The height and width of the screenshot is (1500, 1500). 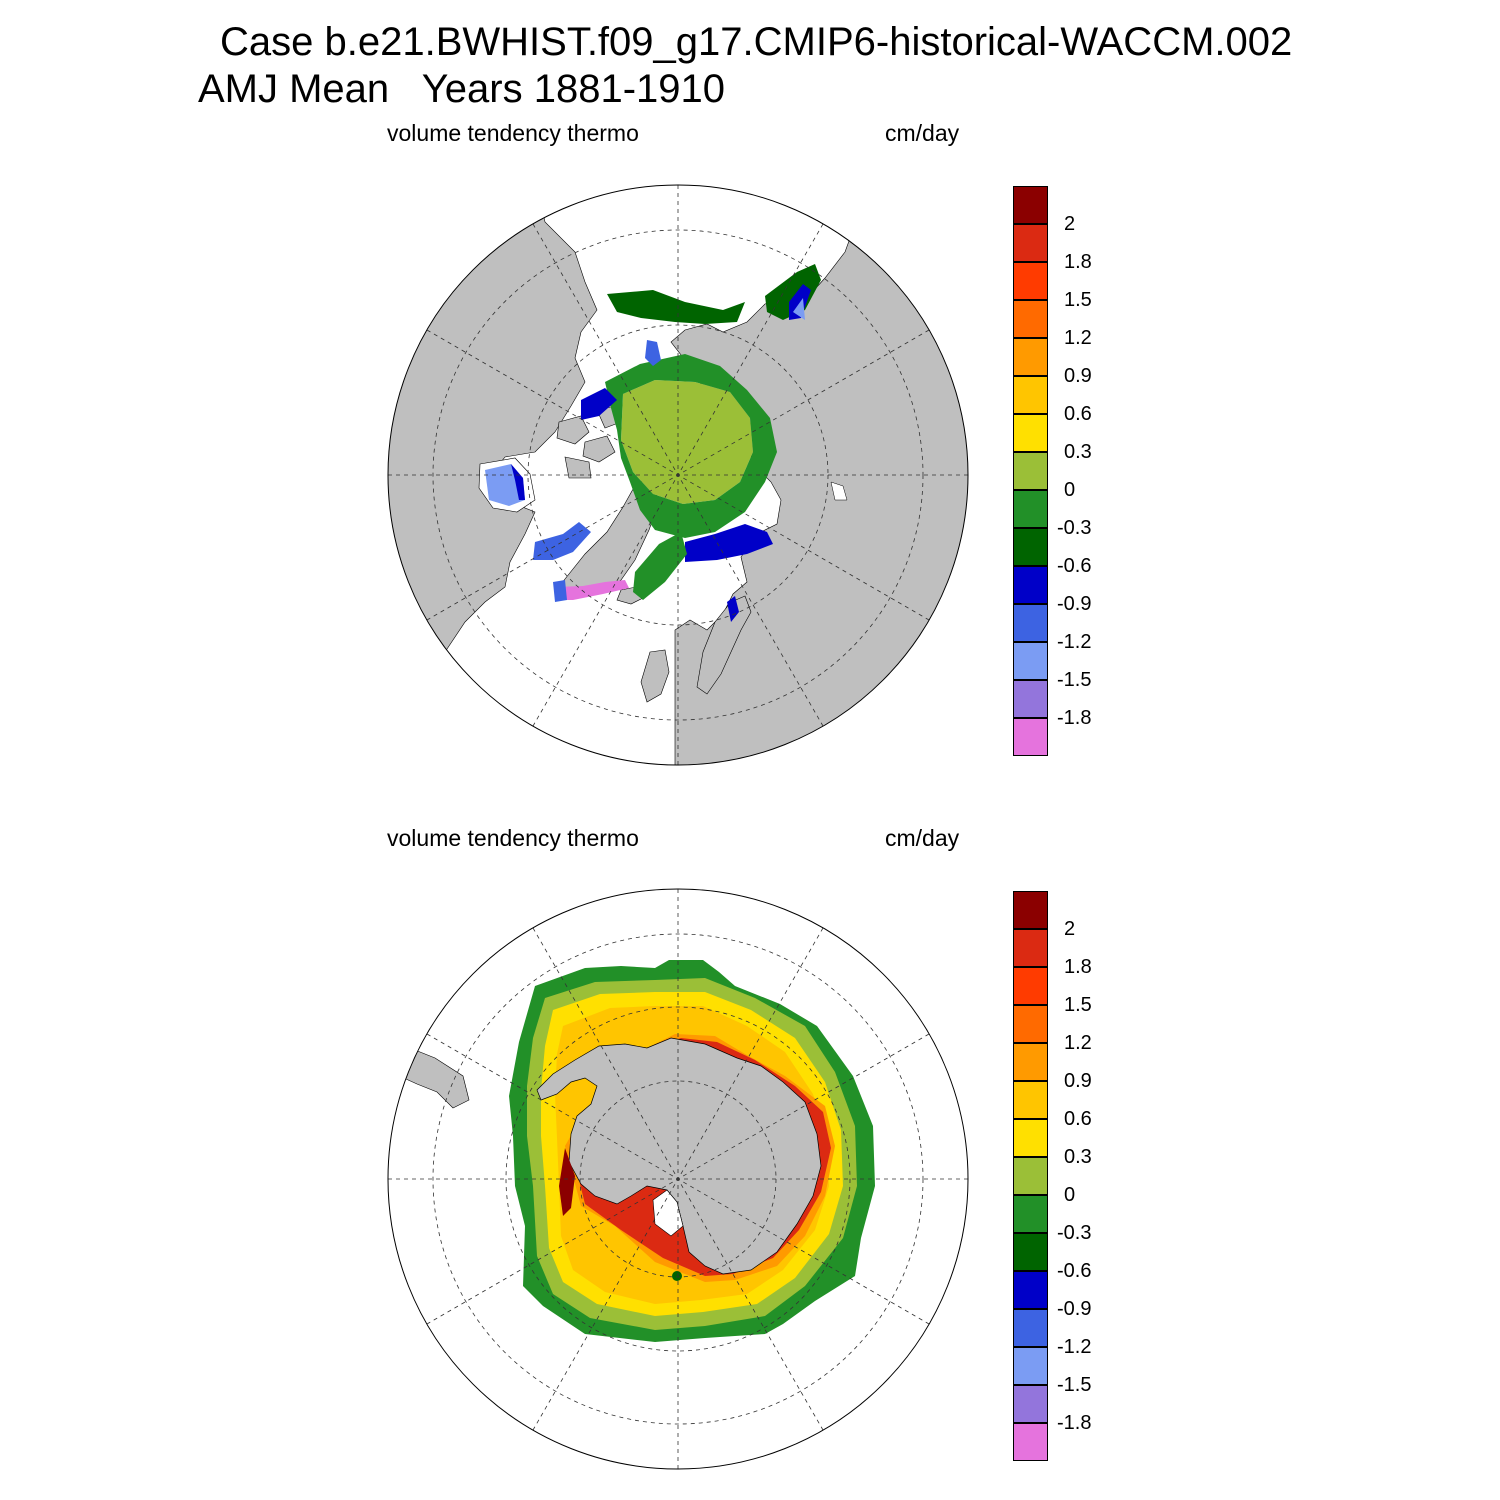 What do you see at coordinates (687, 442) in the screenshot?
I see `central-arctic-ice` at bounding box center [687, 442].